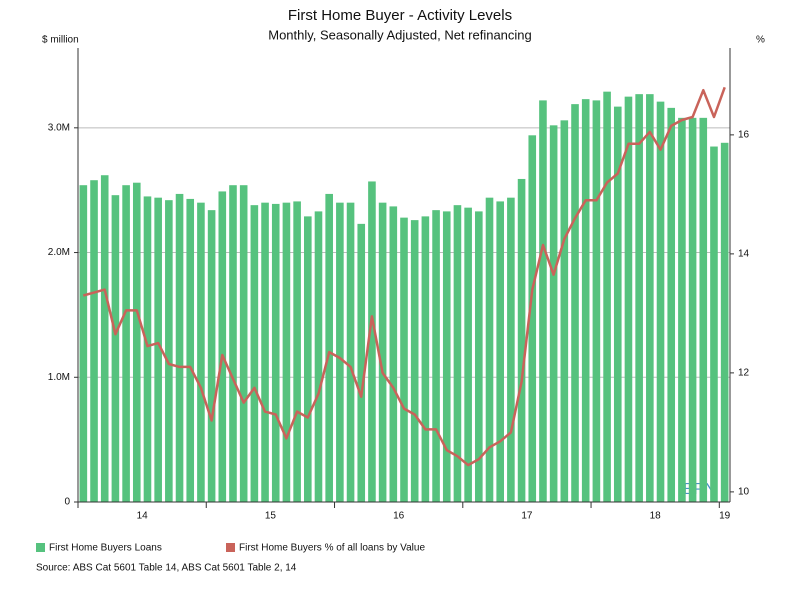 The width and height of the screenshot is (800, 600). What do you see at coordinates (105, 548) in the screenshot?
I see `legend-label: First Home Buyers Loans` at bounding box center [105, 548].